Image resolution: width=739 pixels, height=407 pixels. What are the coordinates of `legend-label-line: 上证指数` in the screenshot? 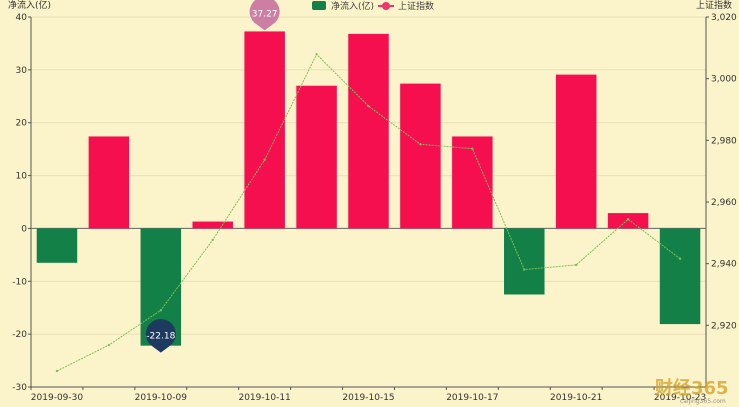 It's located at (416, 6).